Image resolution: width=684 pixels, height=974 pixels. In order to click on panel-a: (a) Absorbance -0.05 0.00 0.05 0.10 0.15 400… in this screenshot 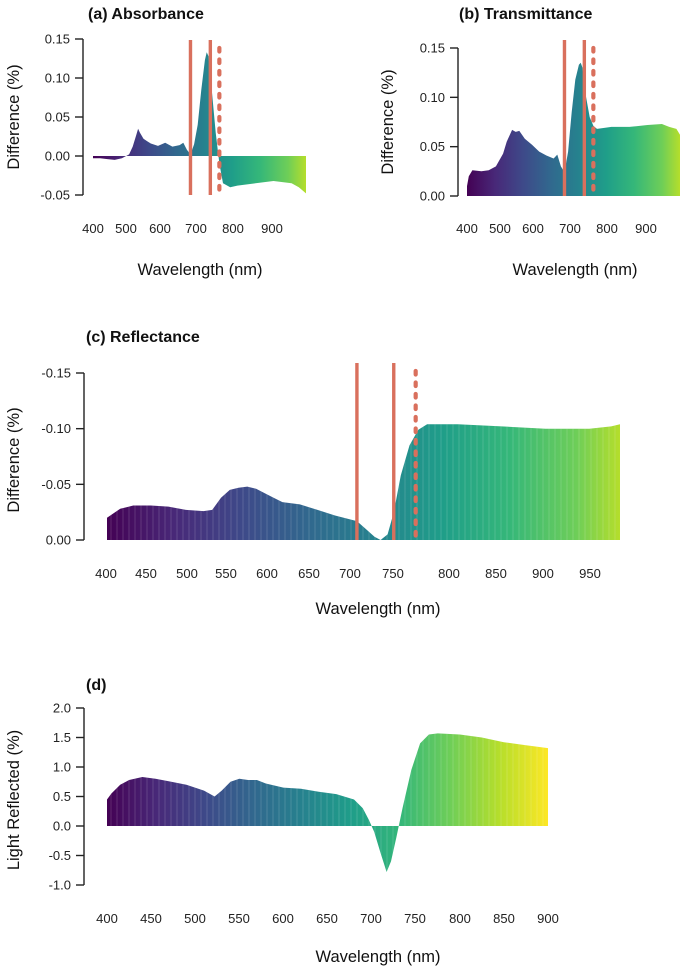, I will do `click(155, 142)`.